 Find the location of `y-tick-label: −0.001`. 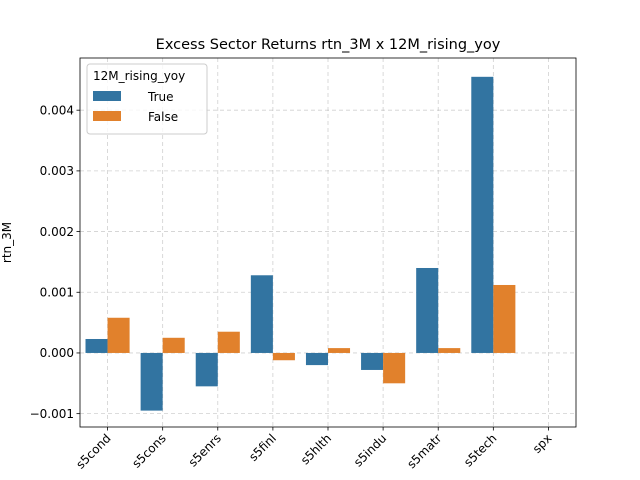

y-tick-label: −0.001 is located at coordinates (52, 414).